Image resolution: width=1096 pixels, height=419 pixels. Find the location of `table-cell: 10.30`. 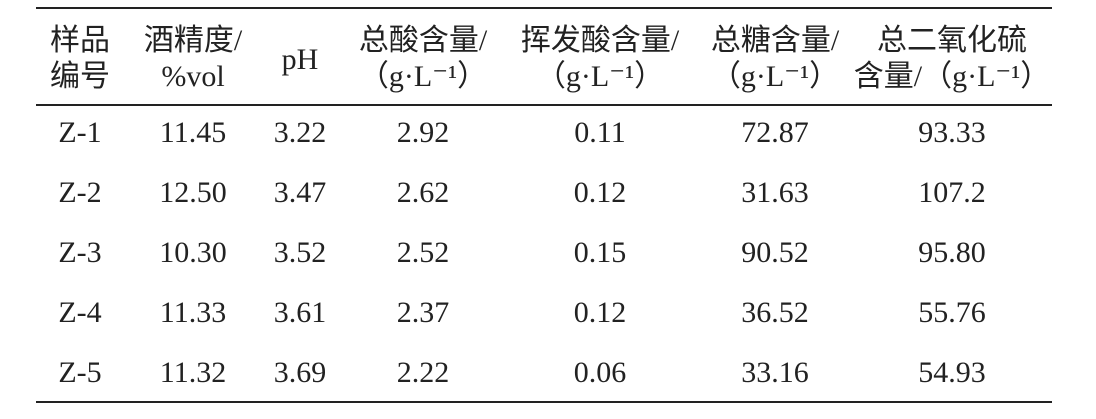

table-cell: 10.30 is located at coordinates (193, 252).